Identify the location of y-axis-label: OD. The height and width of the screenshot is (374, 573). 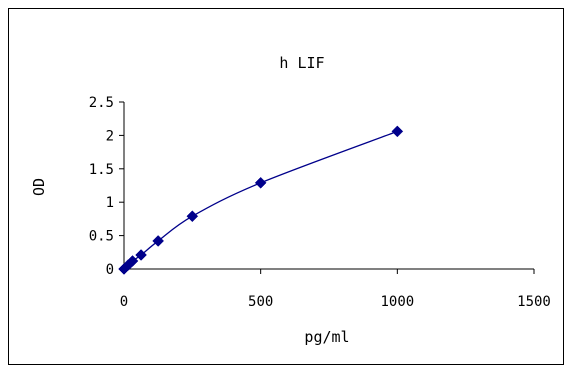
(39, 187).